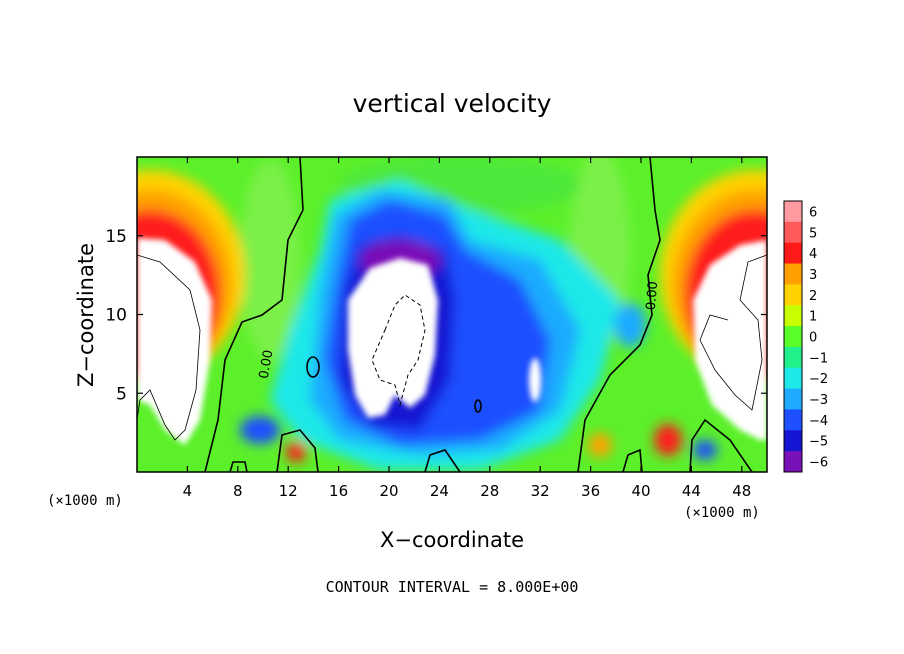  What do you see at coordinates (818, 463) in the screenshot?
I see `colorbar-label: −6` at bounding box center [818, 463].